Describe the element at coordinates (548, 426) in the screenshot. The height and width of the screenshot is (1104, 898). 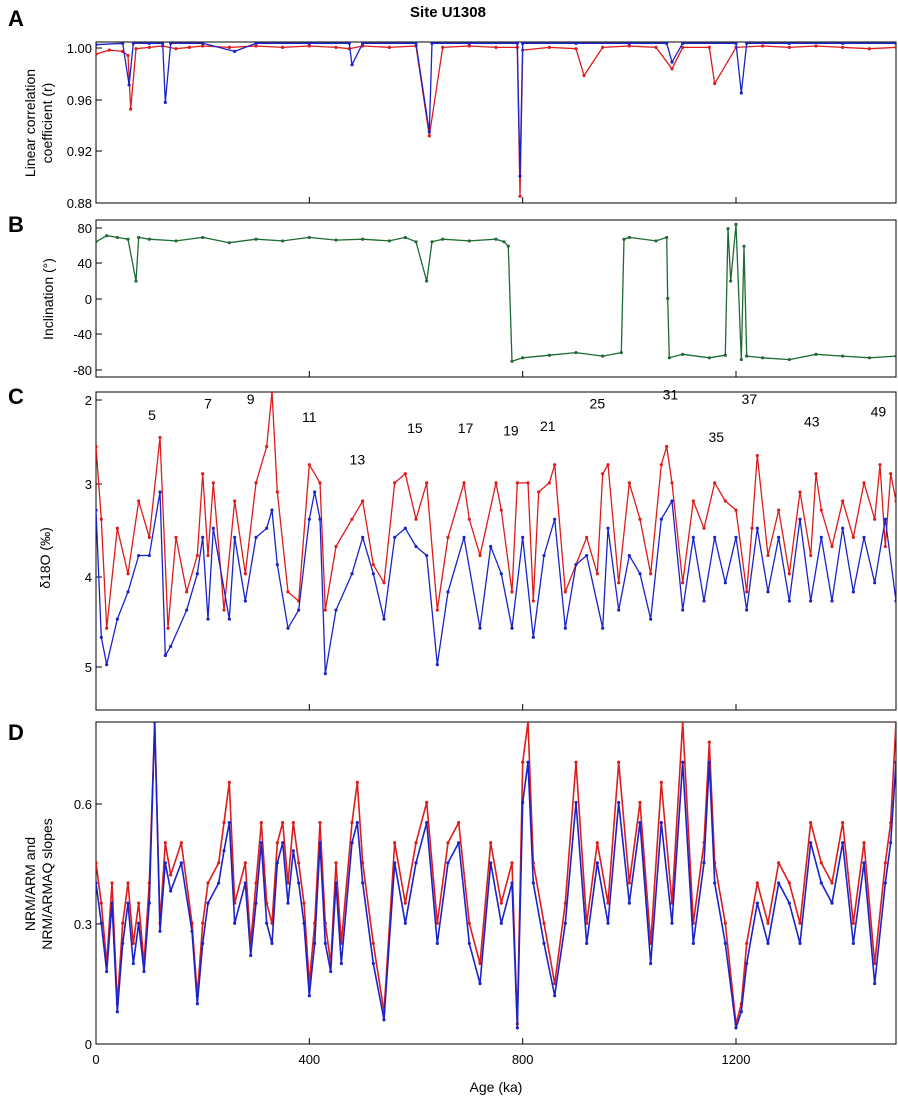
I see `stage-label: 21` at that location.